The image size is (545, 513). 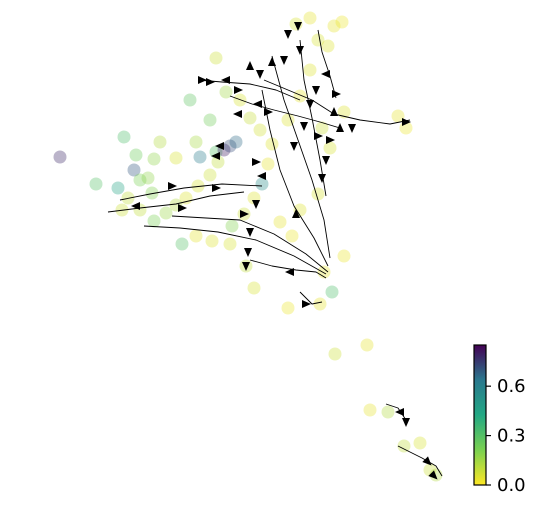 I want to click on colorbar-tick-label: 0.6, so click(x=511, y=386).